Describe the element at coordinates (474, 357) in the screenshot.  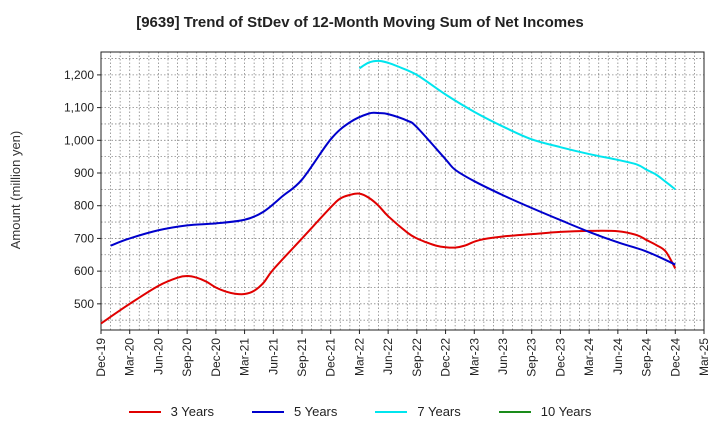
I see `x-tick-label: Mar-23` at that location.